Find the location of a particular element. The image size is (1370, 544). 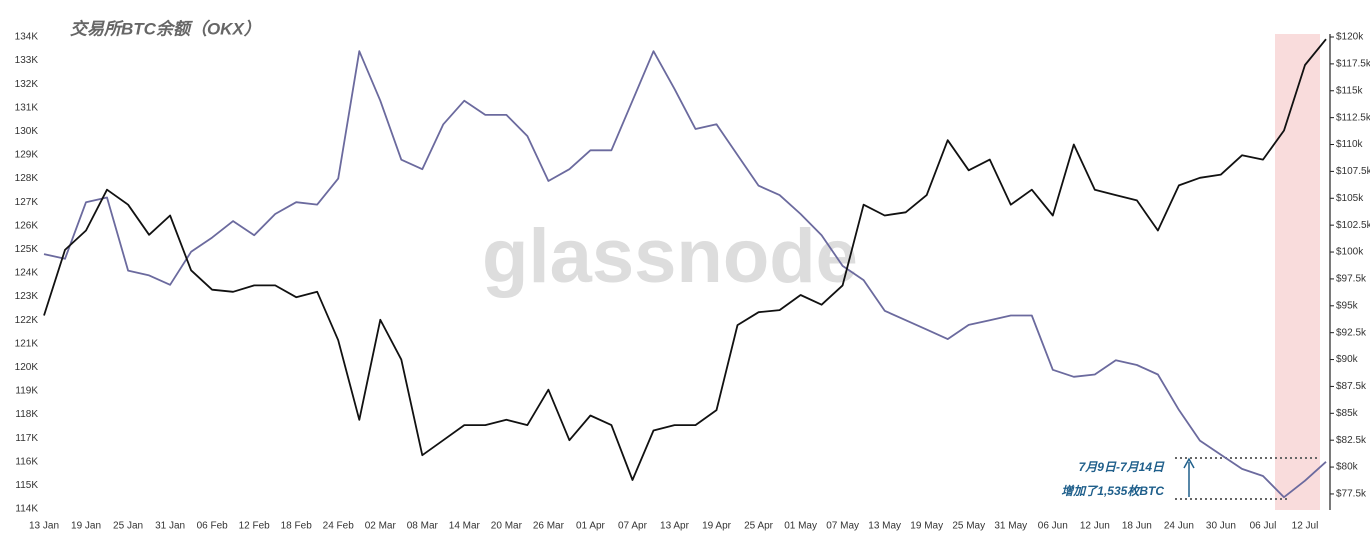

x-tick-label: 12 Feb is located at coordinates (255, 526).